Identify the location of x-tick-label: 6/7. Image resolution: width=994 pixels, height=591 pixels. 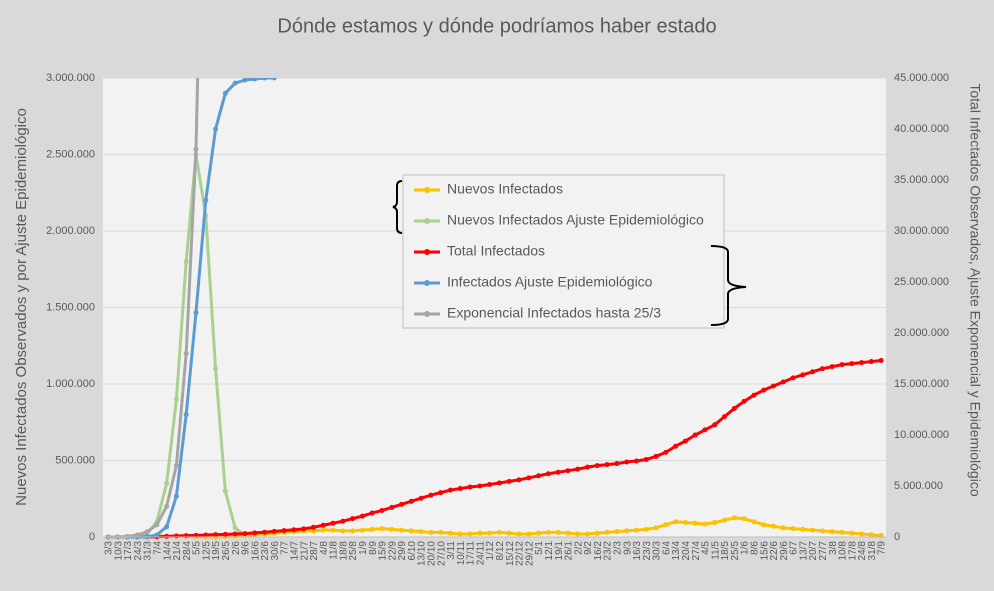
(794, 548).